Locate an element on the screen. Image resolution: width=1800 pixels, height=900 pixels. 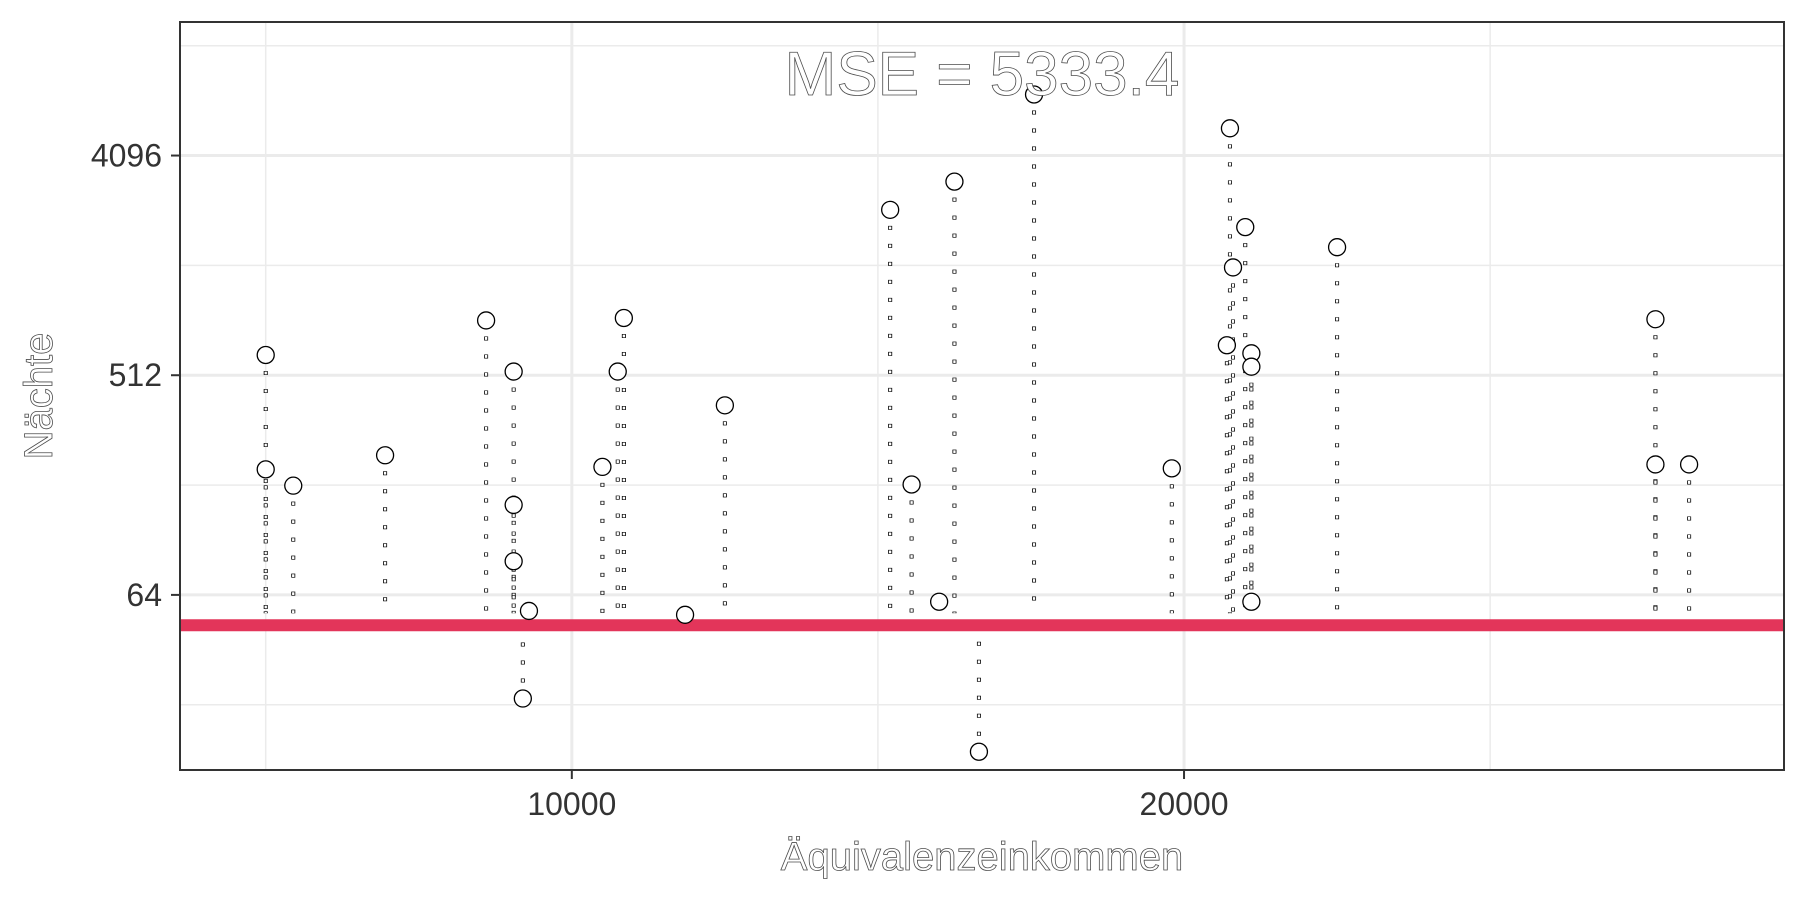
chart-title: MSE = 5333.4 is located at coordinates (982, 74).